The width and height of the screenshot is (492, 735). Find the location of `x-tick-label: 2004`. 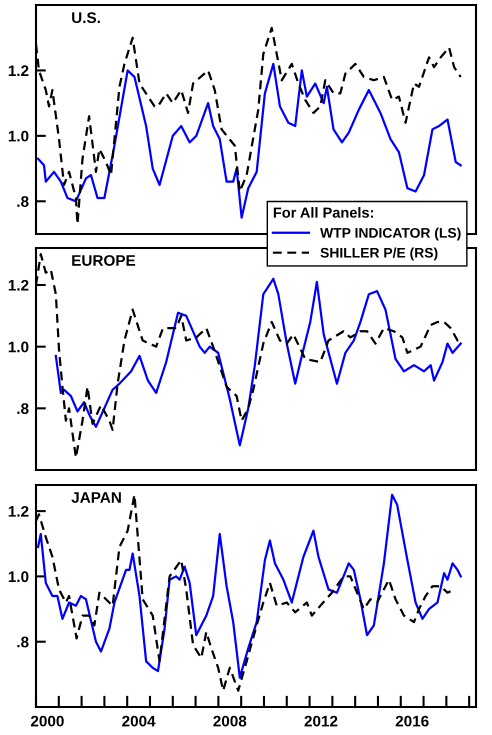

x-tick-label: 2004 is located at coordinates (139, 721).